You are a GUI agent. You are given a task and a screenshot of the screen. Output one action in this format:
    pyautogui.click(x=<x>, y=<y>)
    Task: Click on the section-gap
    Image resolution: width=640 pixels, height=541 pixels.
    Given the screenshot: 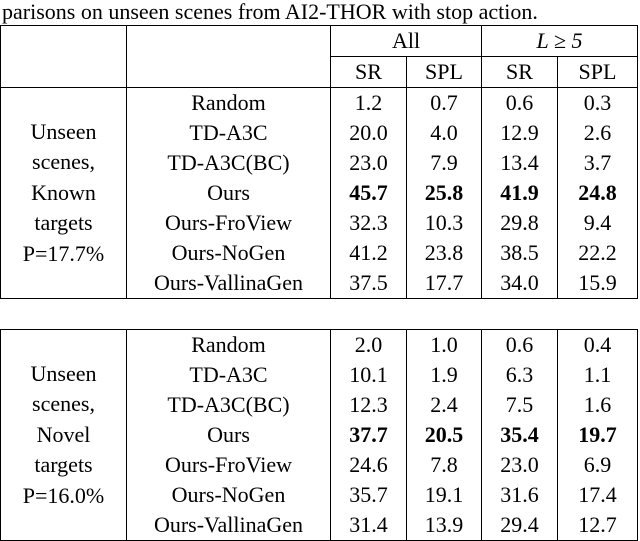 What is the action you would take?
    pyautogui.click(x=319, y=314)
    